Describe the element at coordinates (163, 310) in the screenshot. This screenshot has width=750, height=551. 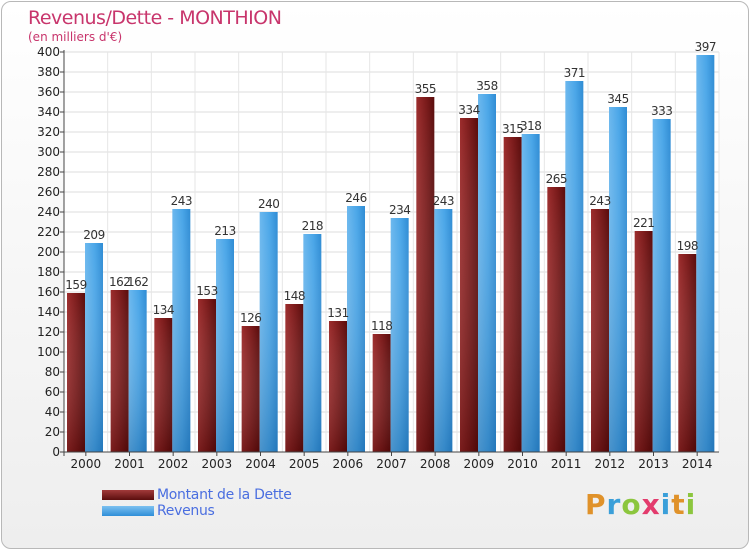
I see `data-label-dette: 134` at that location.